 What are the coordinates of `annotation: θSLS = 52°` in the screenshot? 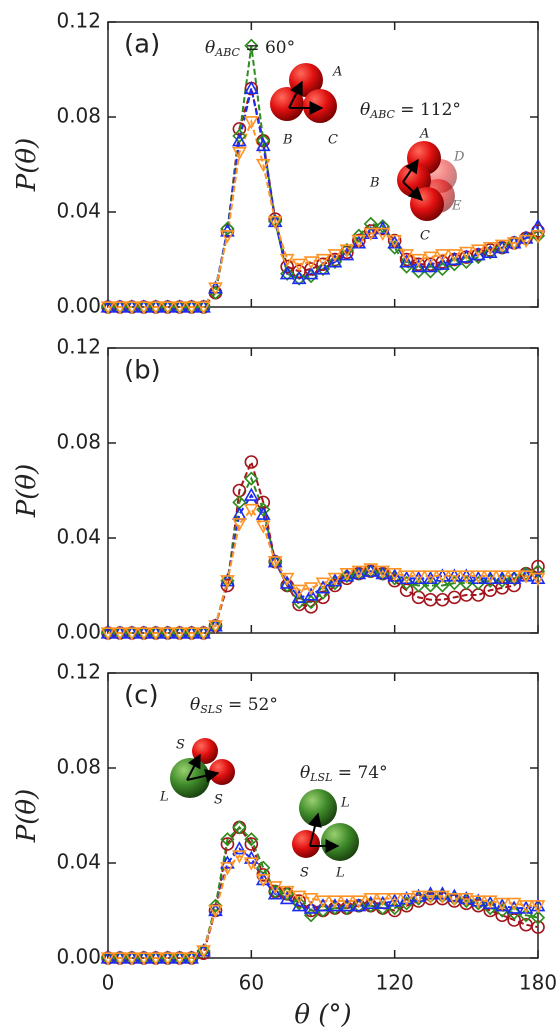 It's located at (234, 706).